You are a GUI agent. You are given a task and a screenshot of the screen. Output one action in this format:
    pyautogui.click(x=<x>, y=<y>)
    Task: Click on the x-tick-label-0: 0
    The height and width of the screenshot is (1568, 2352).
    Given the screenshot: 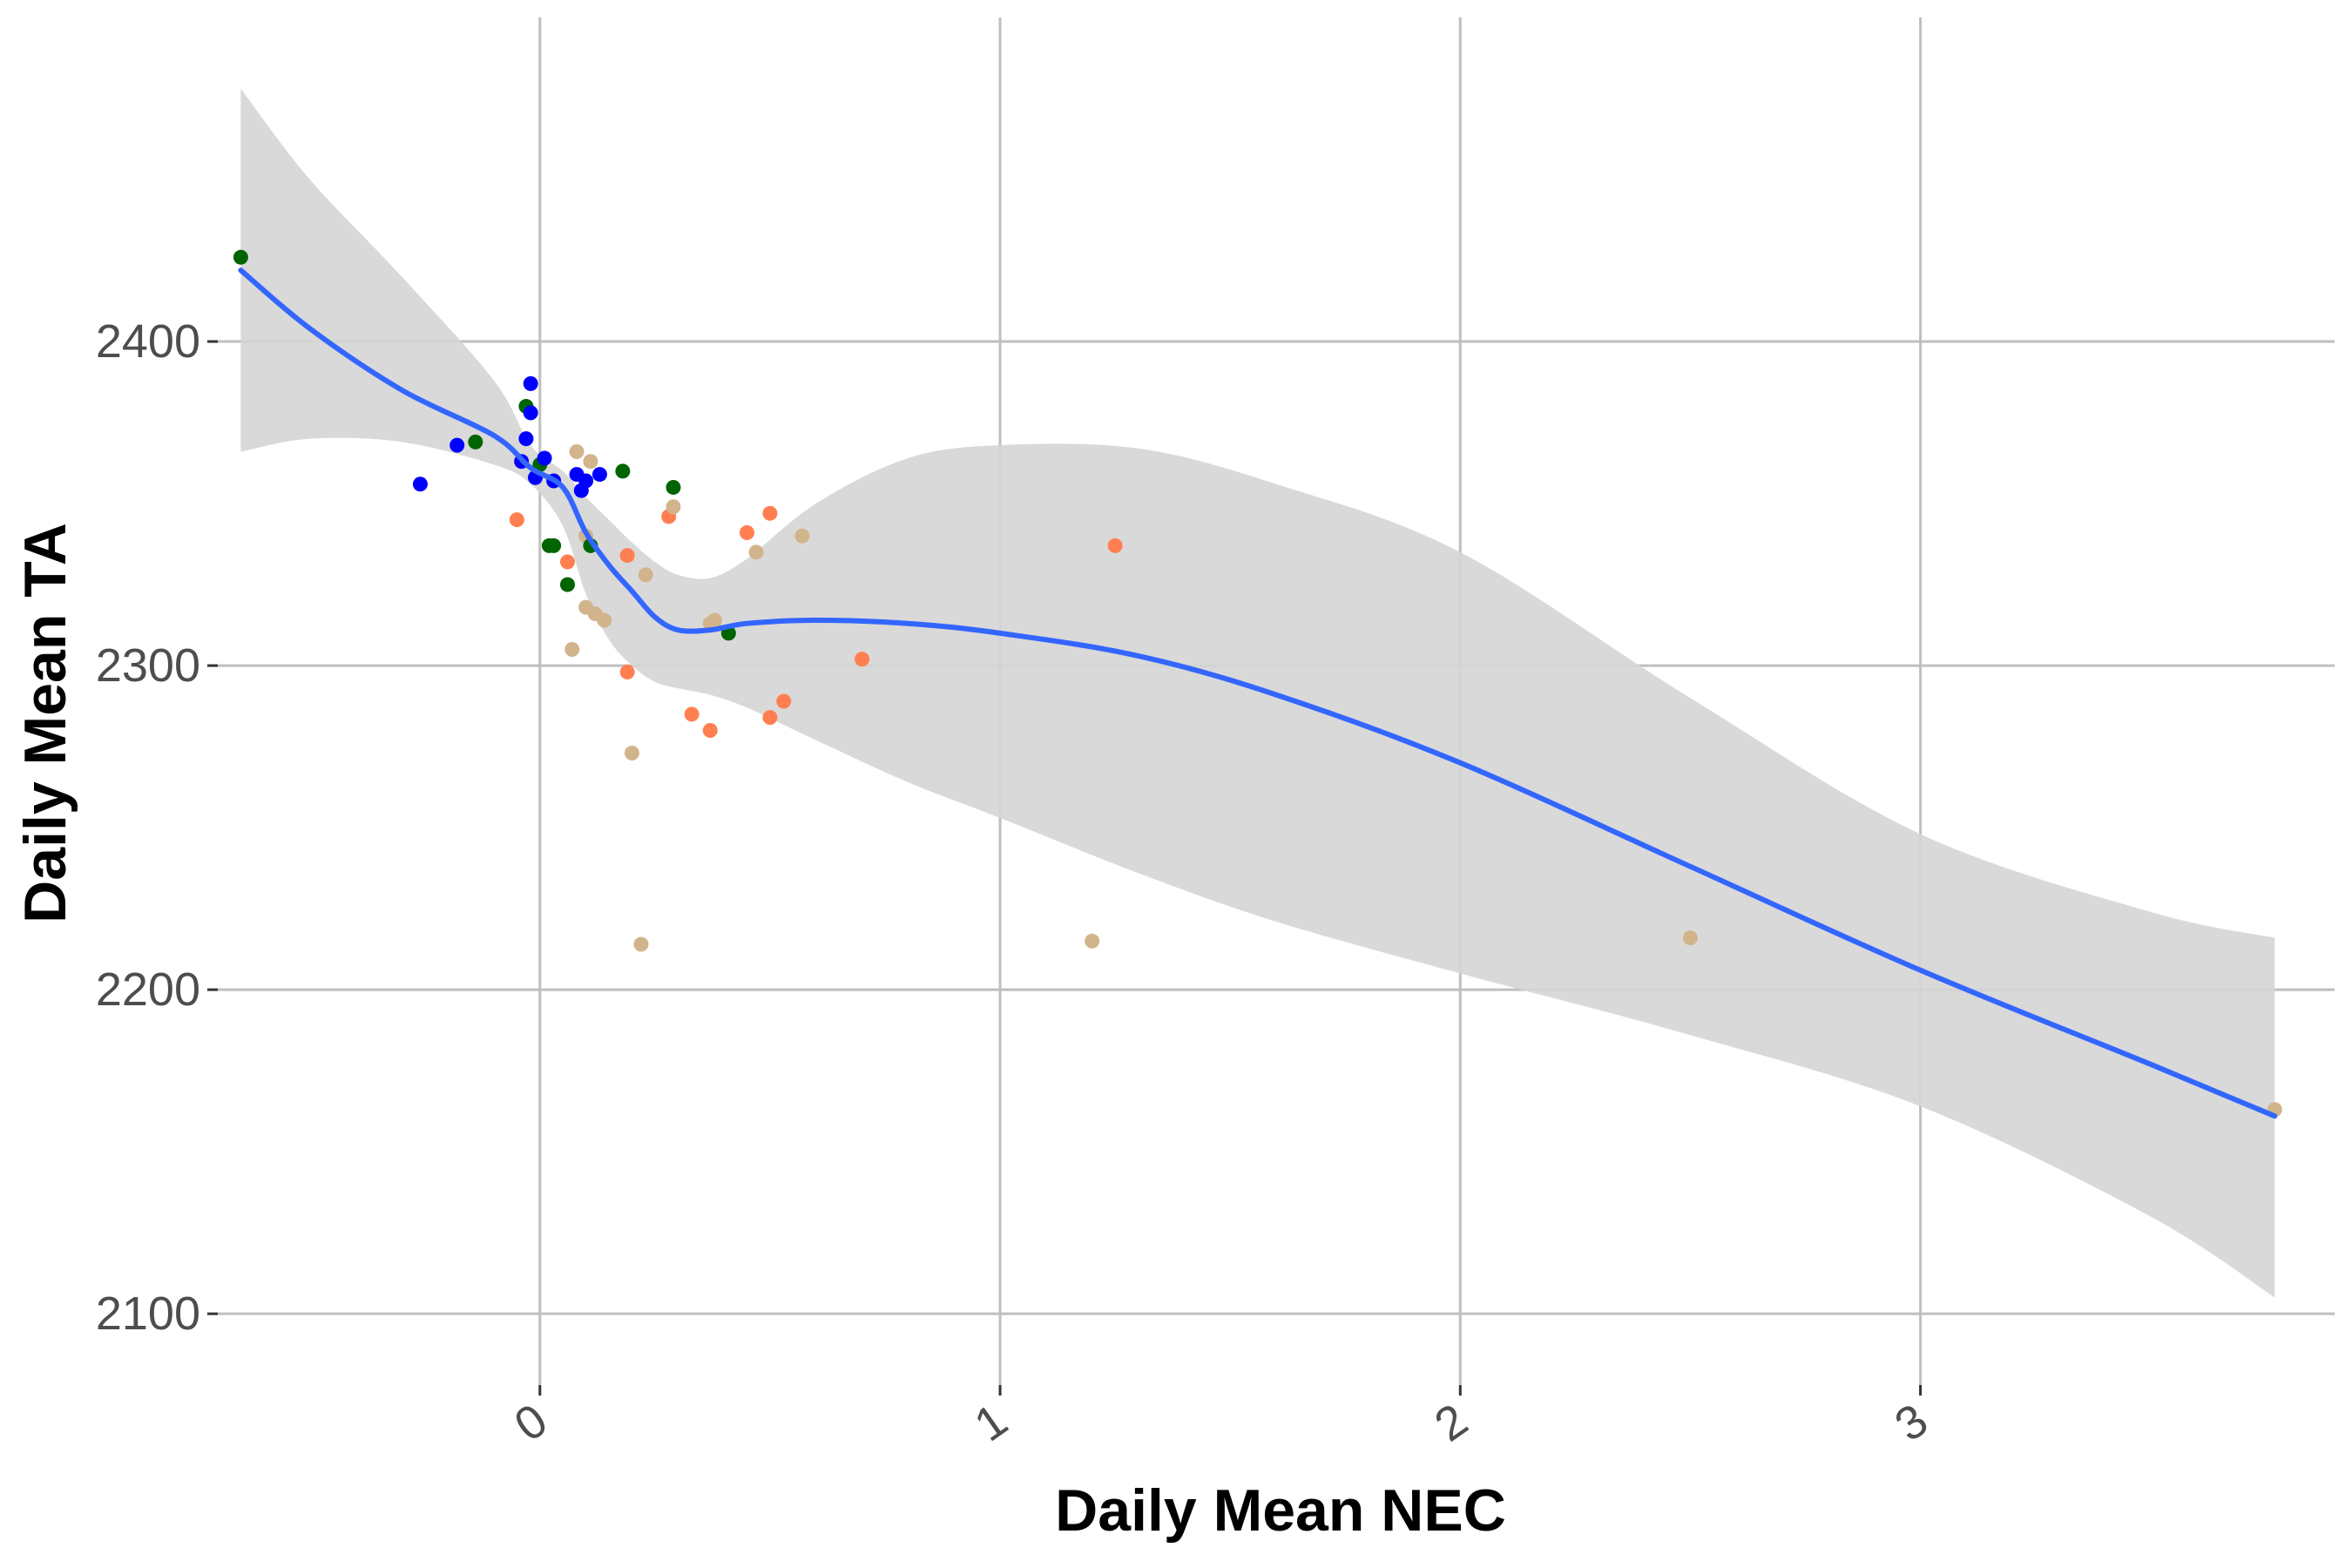 What is the action you would take?
    pyautogui.click(x=531, y=1422)
    